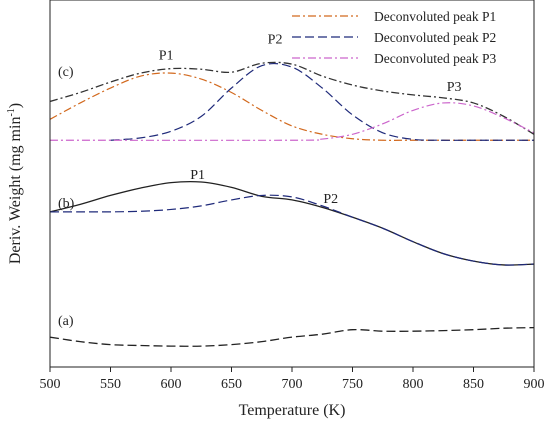  I want to click on x-tick-label-900: 900, so click(534, 384).